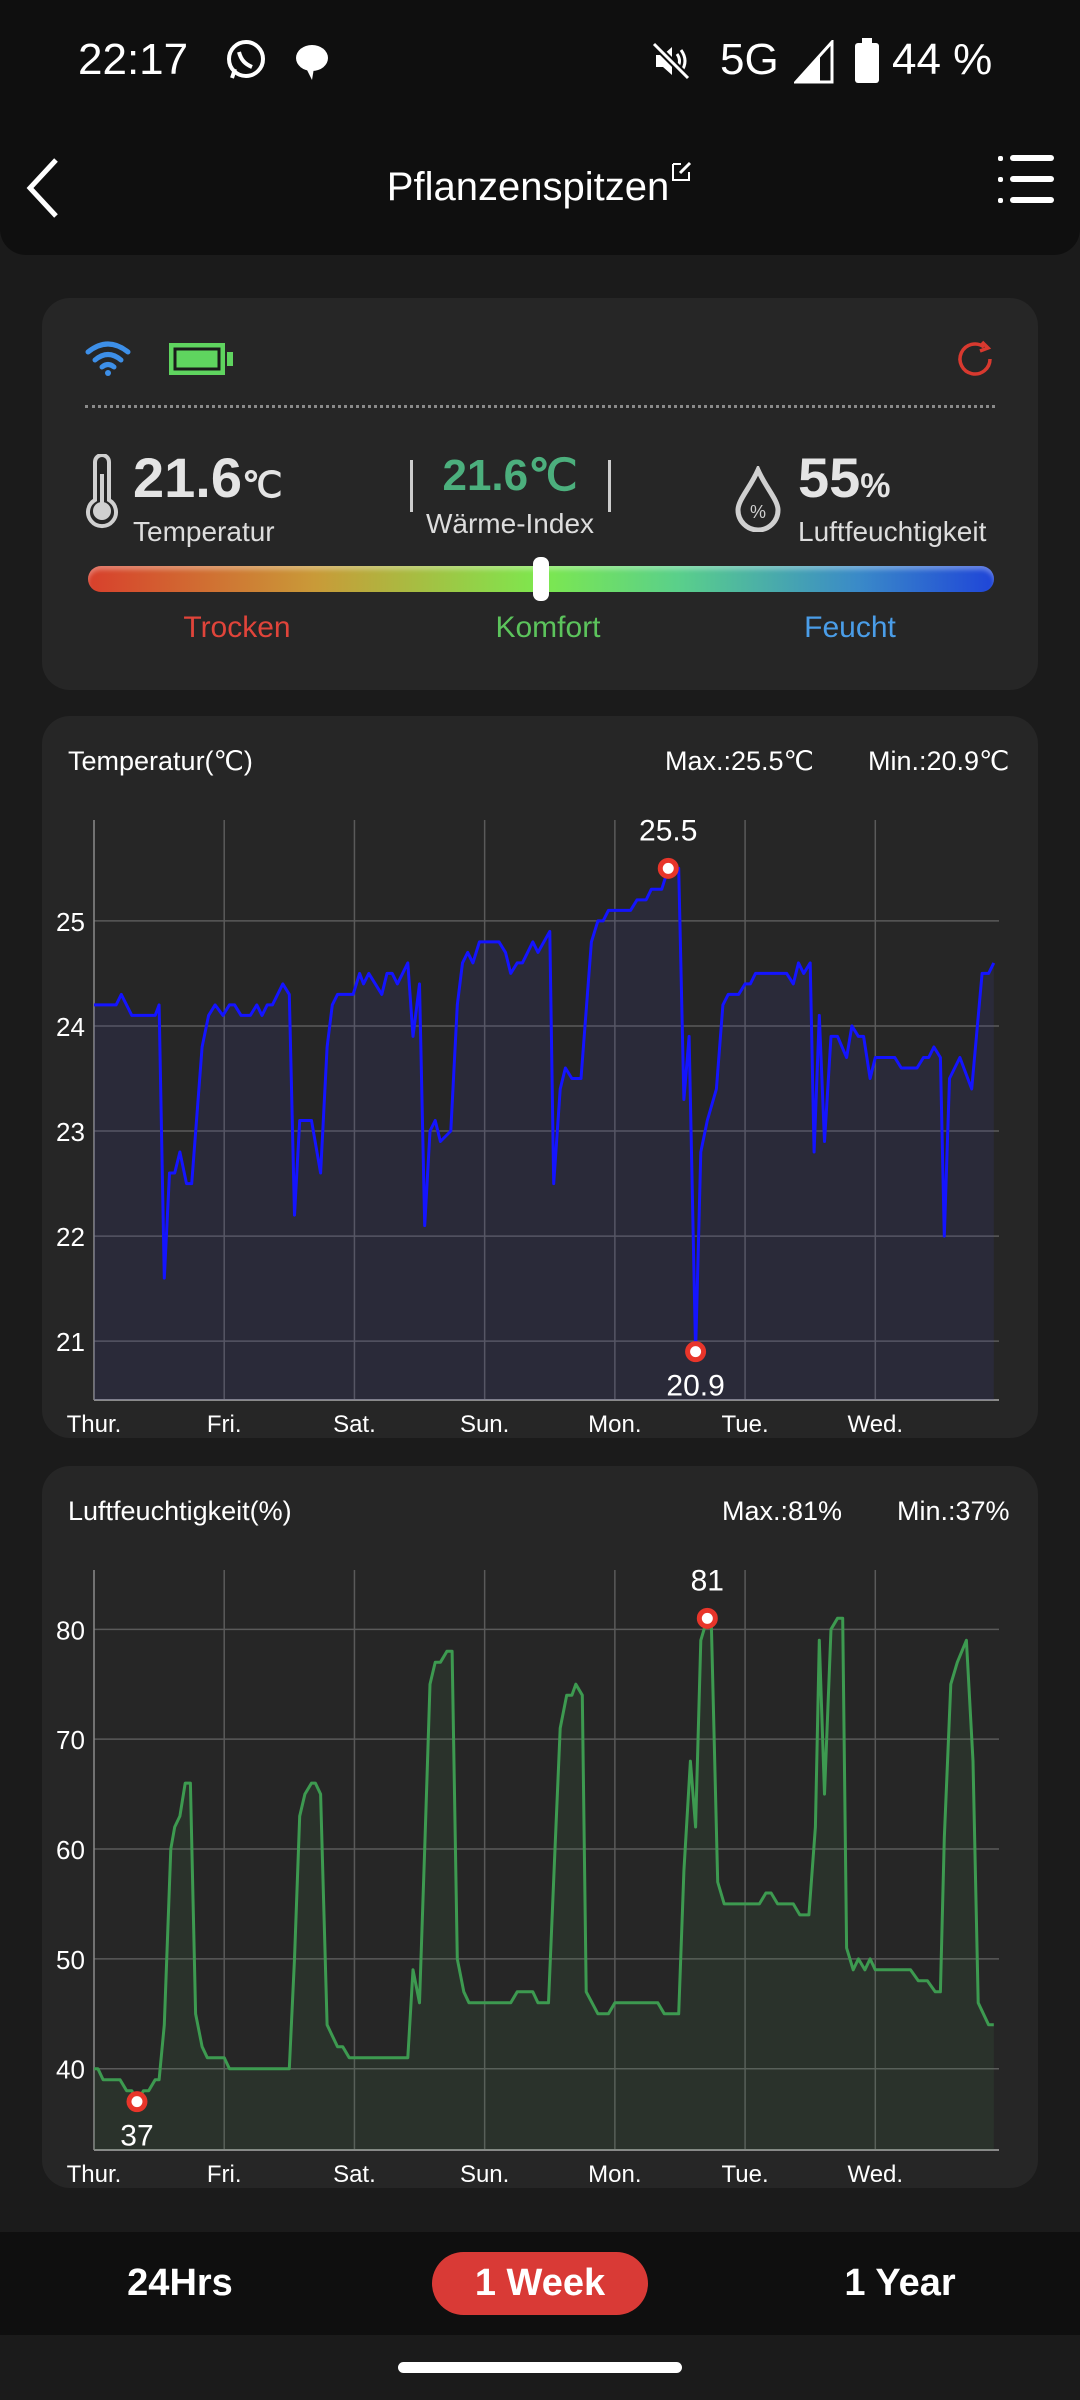 This screenshot has height=2400, width=1080. What do you see at coordinates (70, 1342) in the screenshot?
I see `y-tick-label: 21` at bounding box center [70, 1342].